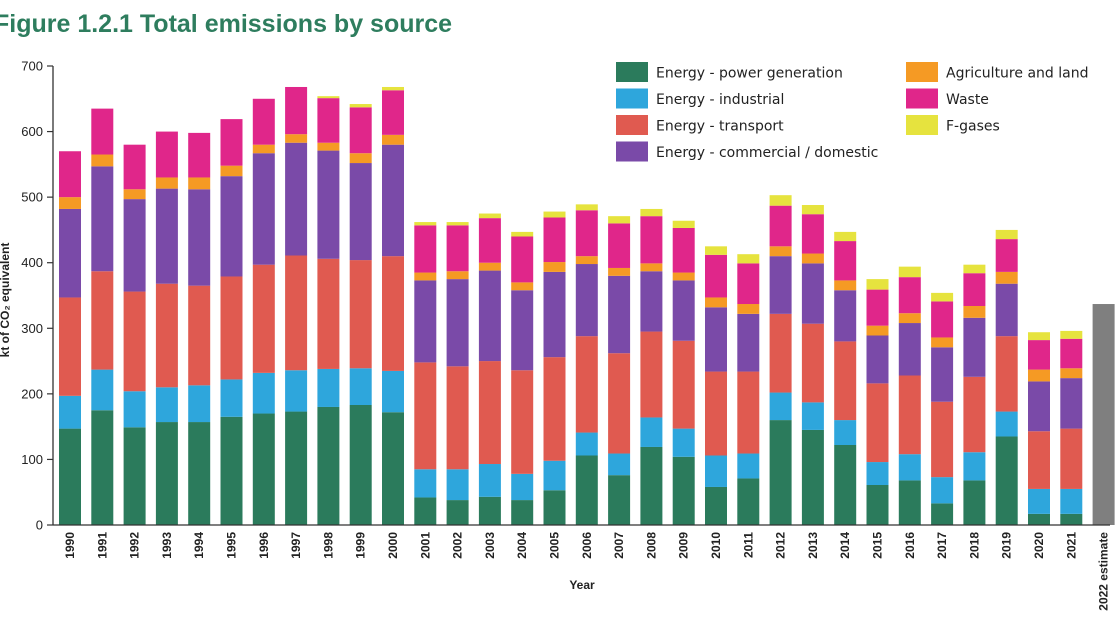 This screenshot has height=630, width=1120. Describe the element at coordinates (997, 72) in the screenshot. I see `legend-item-agriculture-and-land: Agriculture and land` at that location.